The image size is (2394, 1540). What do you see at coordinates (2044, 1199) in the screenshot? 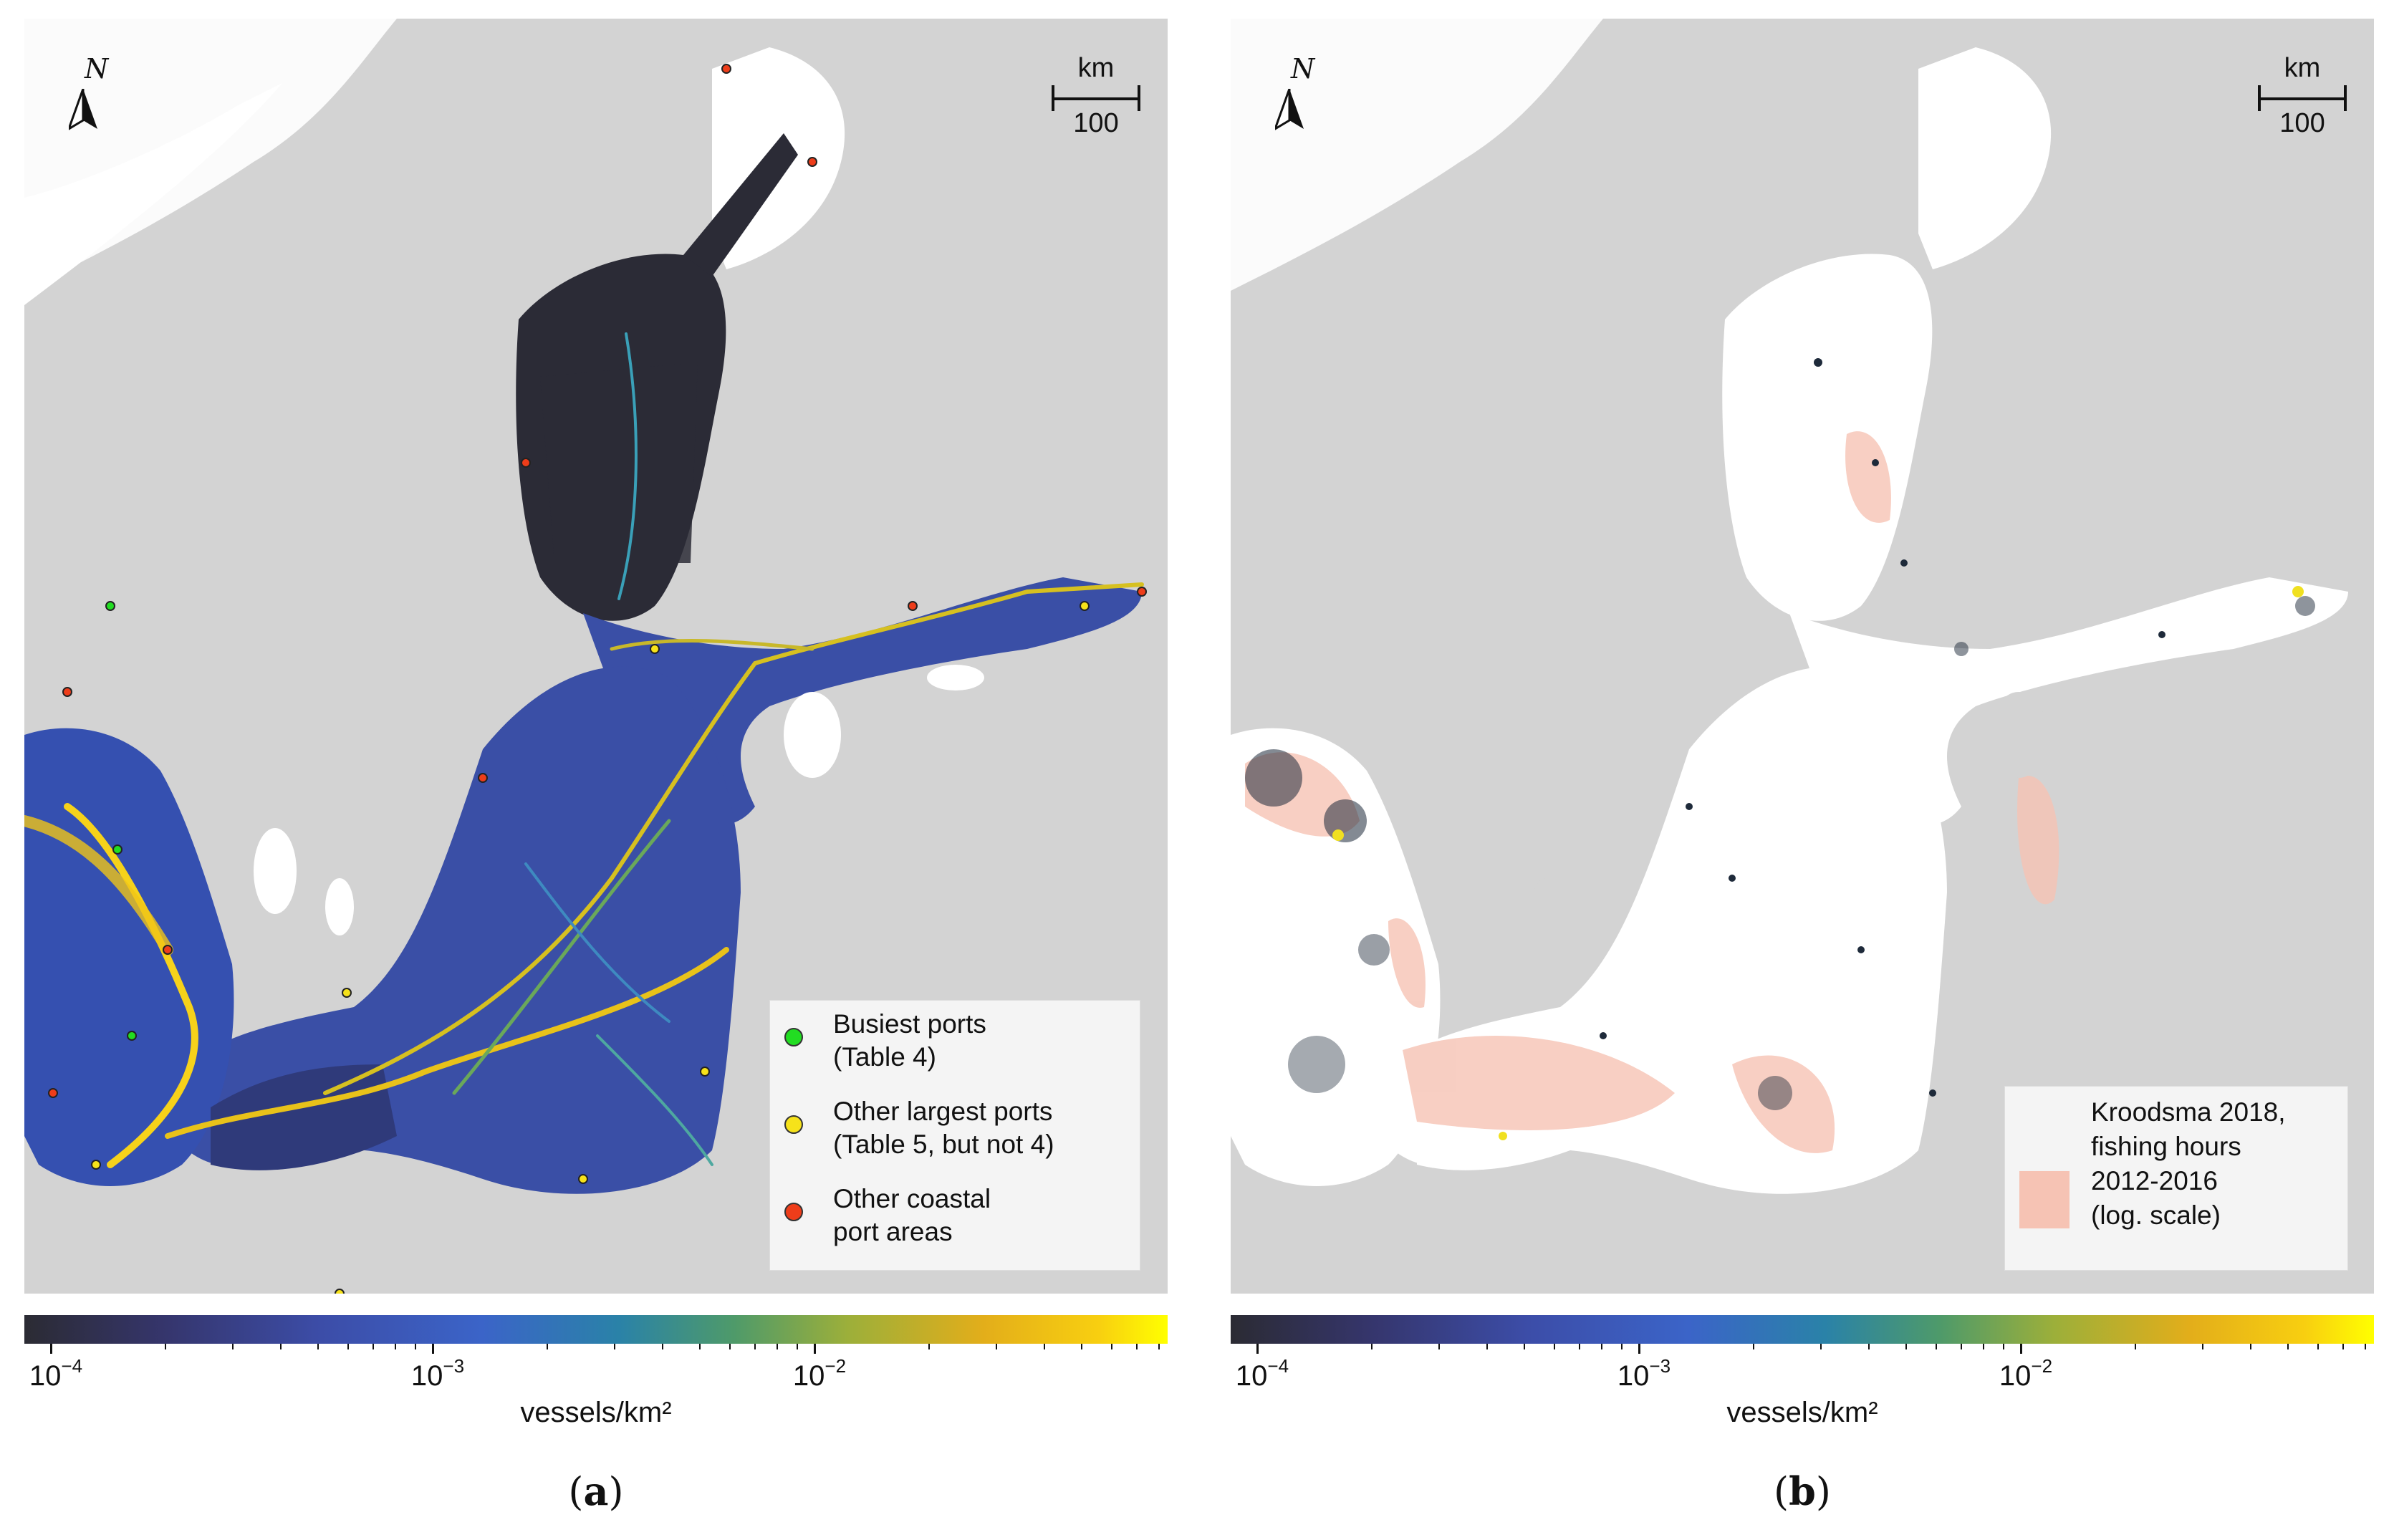
I see `fishing-hours-swatch` at bounding box center [2044, 1199].